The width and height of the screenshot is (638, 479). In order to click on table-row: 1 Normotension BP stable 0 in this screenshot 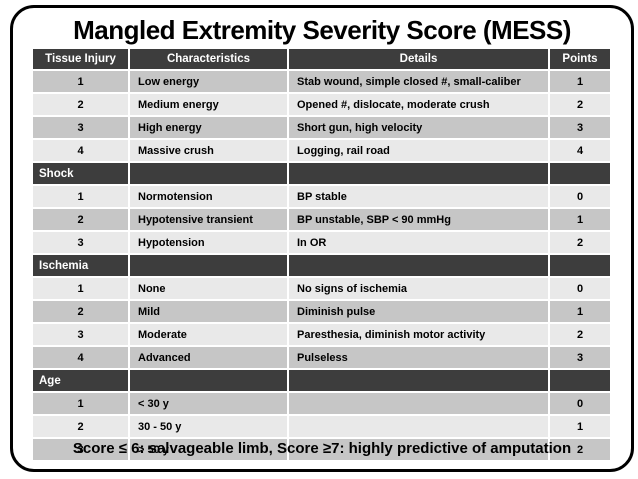, I will do `click(321, 196)`.